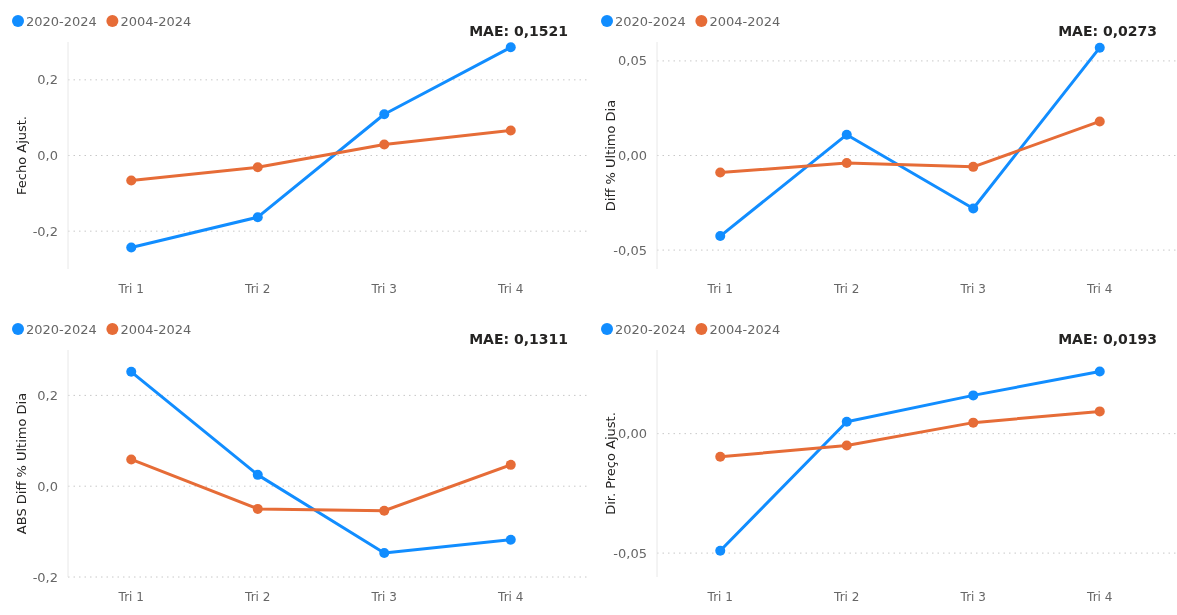 This screenshot has width=1177, height=615. What do you see at coordinates (610, 155) in the screenshot?
I see `y-axis-title: Diff % Ultimo Dia` at bounding box center [610, 155].